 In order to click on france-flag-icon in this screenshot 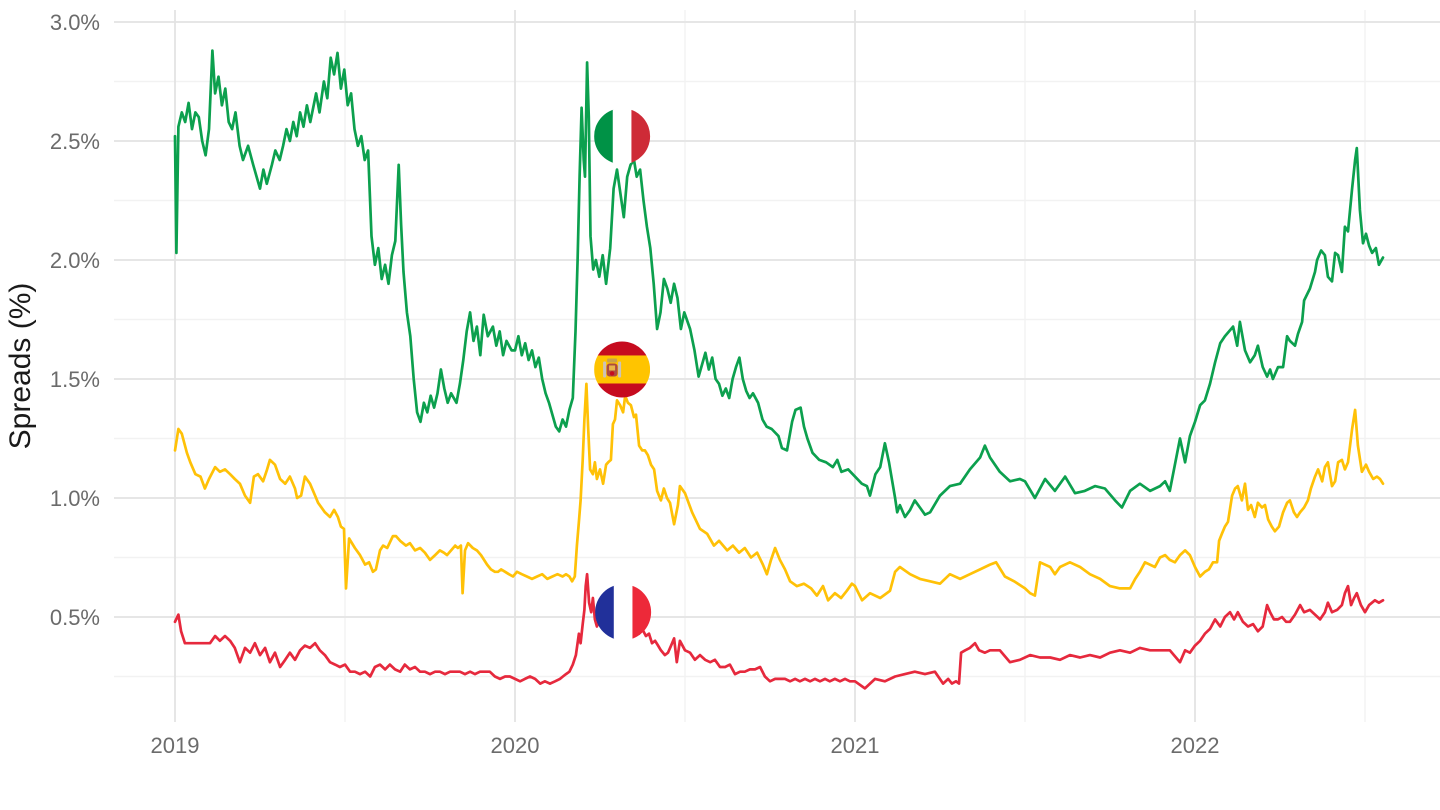, I will do `click(623, 612)`.